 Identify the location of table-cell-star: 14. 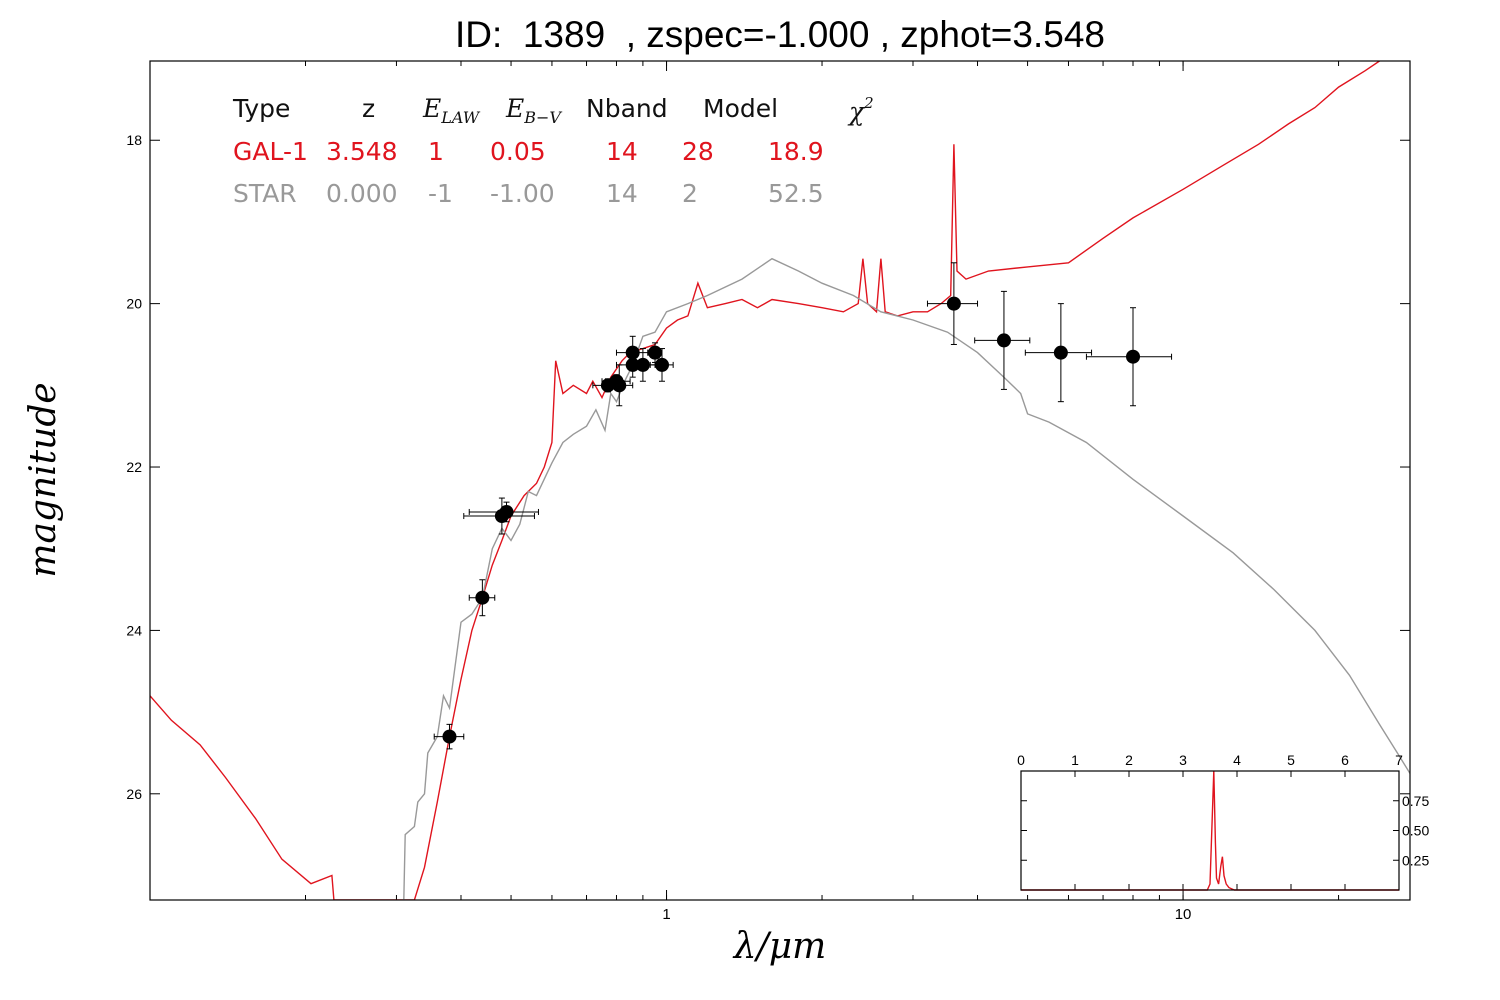
(622, 193).